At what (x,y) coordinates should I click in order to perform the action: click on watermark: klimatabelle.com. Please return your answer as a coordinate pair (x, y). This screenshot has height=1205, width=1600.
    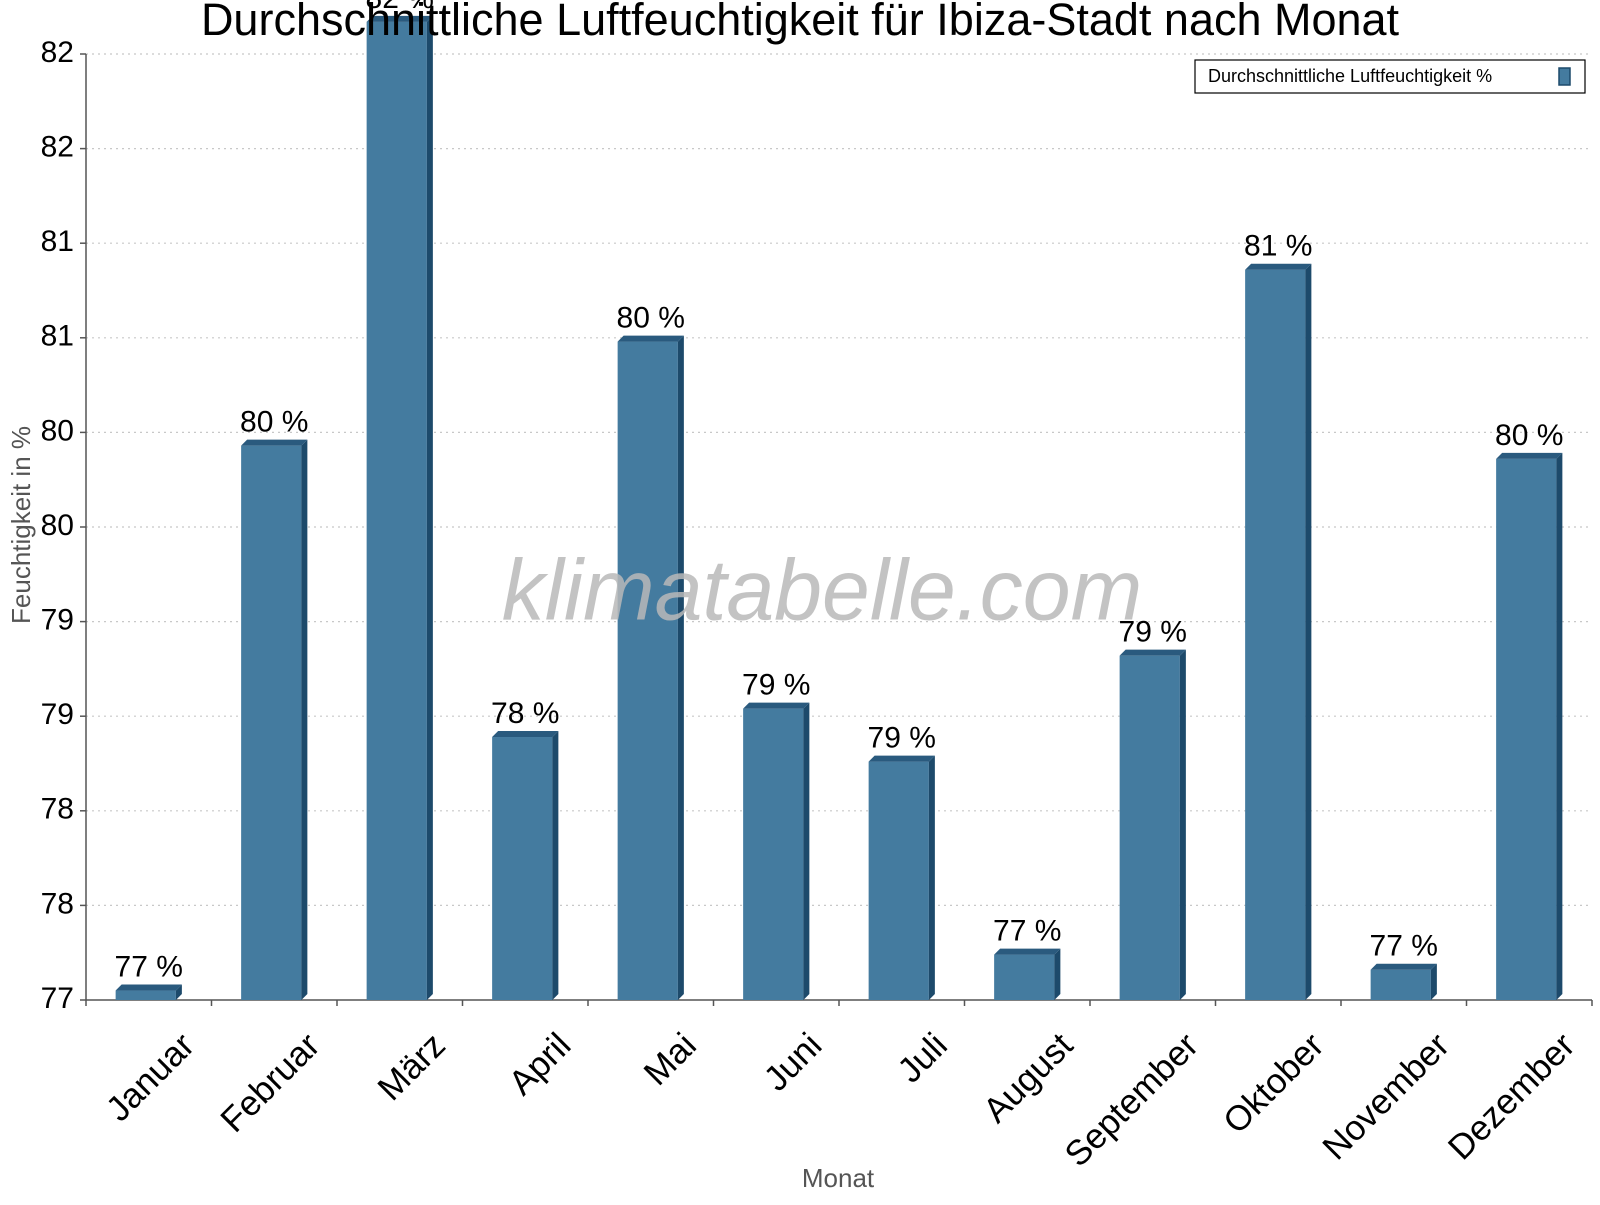
    Looking at the image, I should click on (822, 591).